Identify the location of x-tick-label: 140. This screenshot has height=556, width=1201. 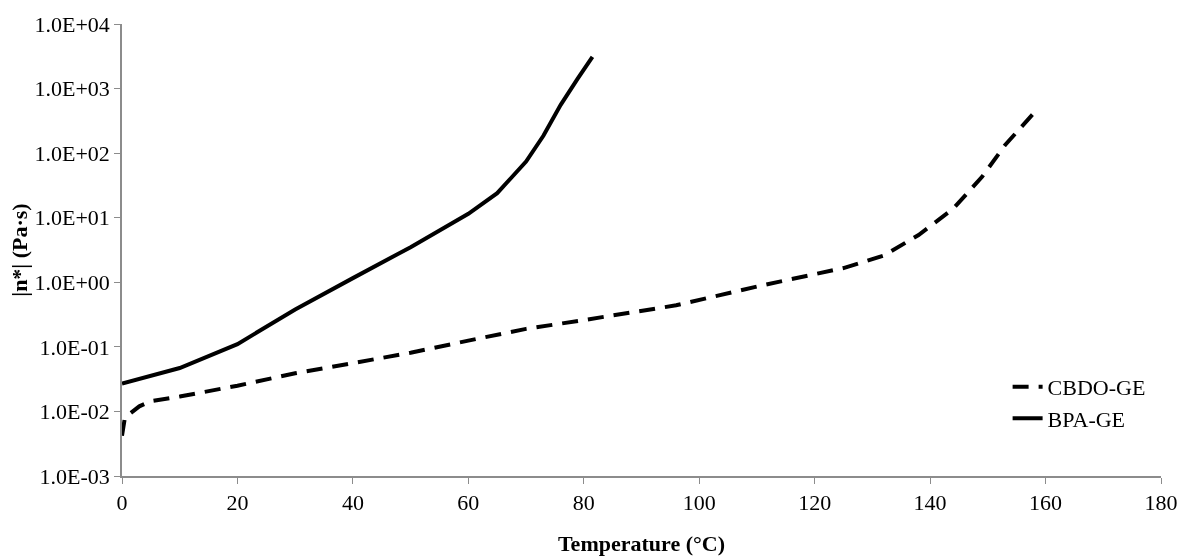
(930, 503).